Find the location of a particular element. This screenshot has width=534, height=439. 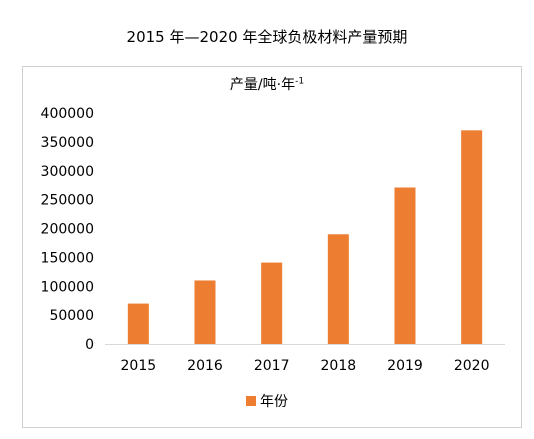

x-tick-label: 2020 is located at coordinates (472, 366).